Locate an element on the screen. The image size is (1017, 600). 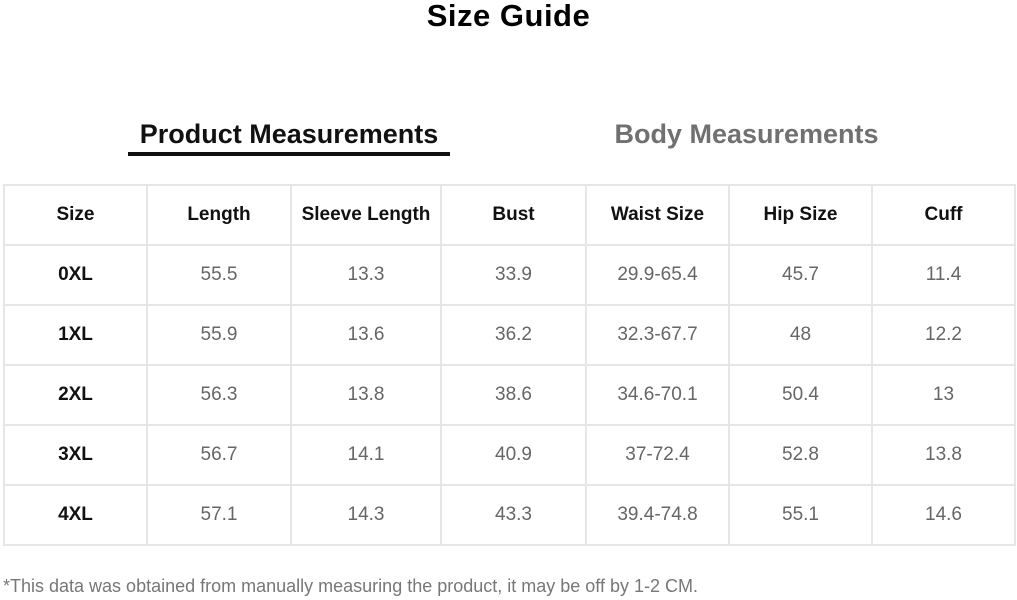
table-cell: 13 is located at coordinates (943, 395).